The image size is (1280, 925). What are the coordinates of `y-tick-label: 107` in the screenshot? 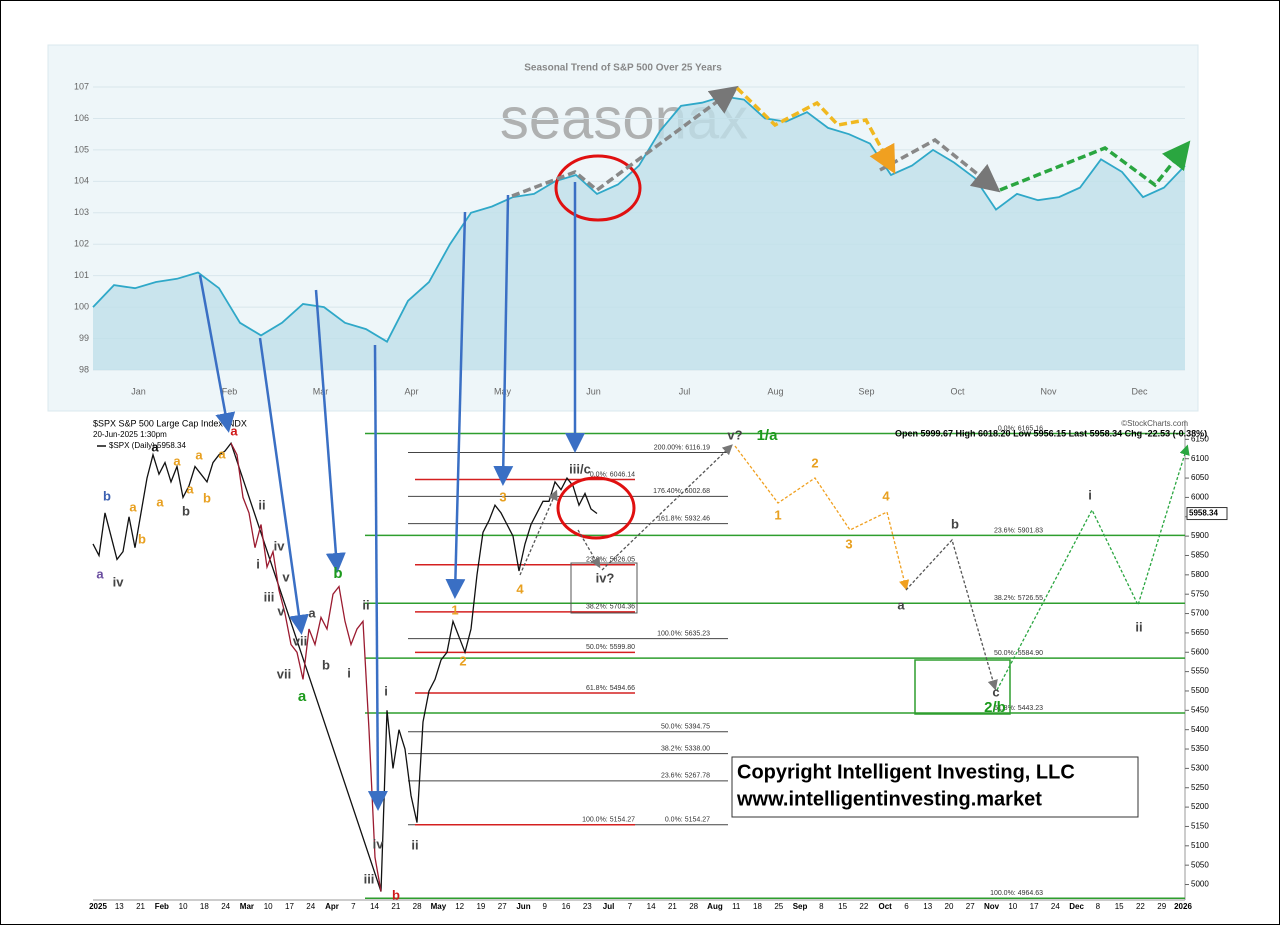 It's located at (81, 86).